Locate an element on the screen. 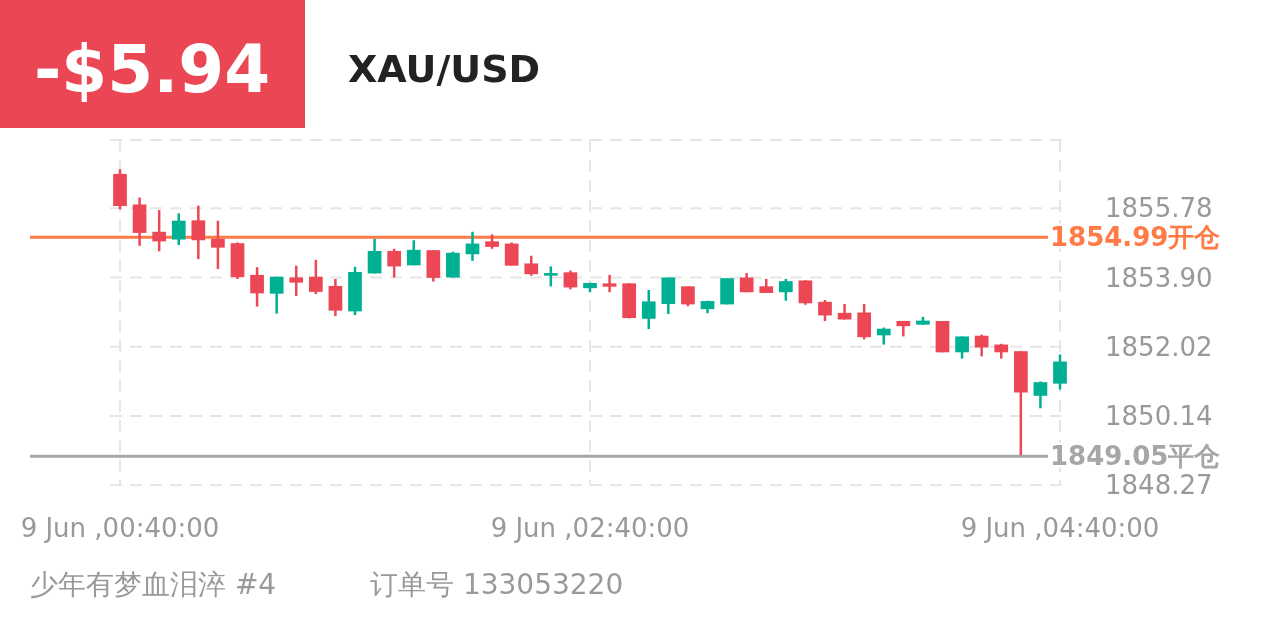 Image resolution: width=1266 pixels, height=633 pixels. x-tick-label: 9 Jun ,00:40:00 is located at coordinates (120, 528).